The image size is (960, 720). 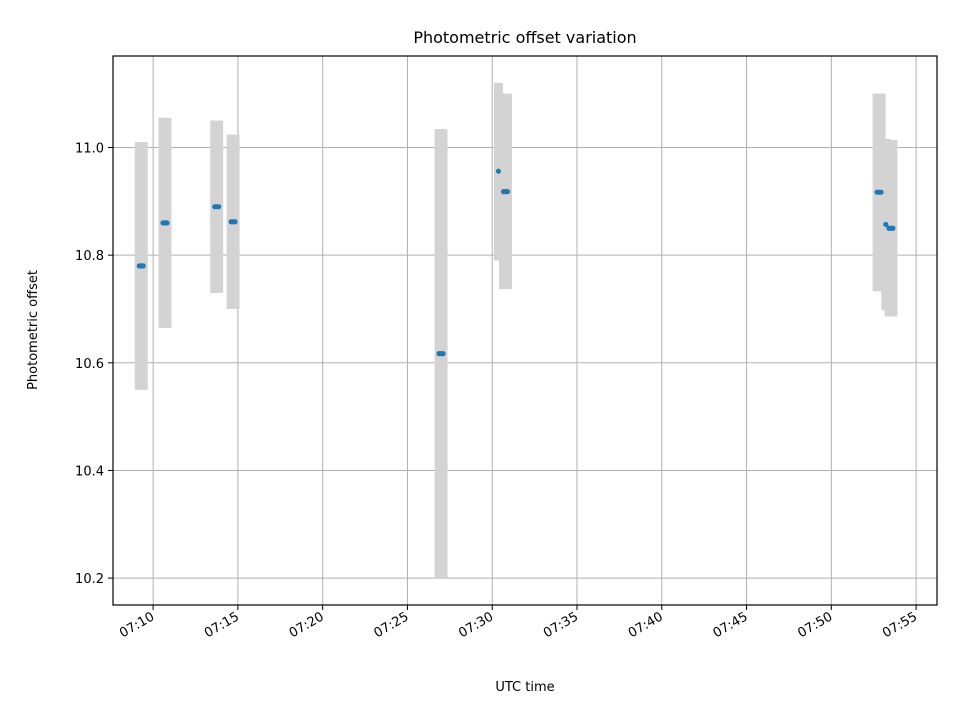 I want to click on y-tick-label: 10.2, so click(x=89, y=579).